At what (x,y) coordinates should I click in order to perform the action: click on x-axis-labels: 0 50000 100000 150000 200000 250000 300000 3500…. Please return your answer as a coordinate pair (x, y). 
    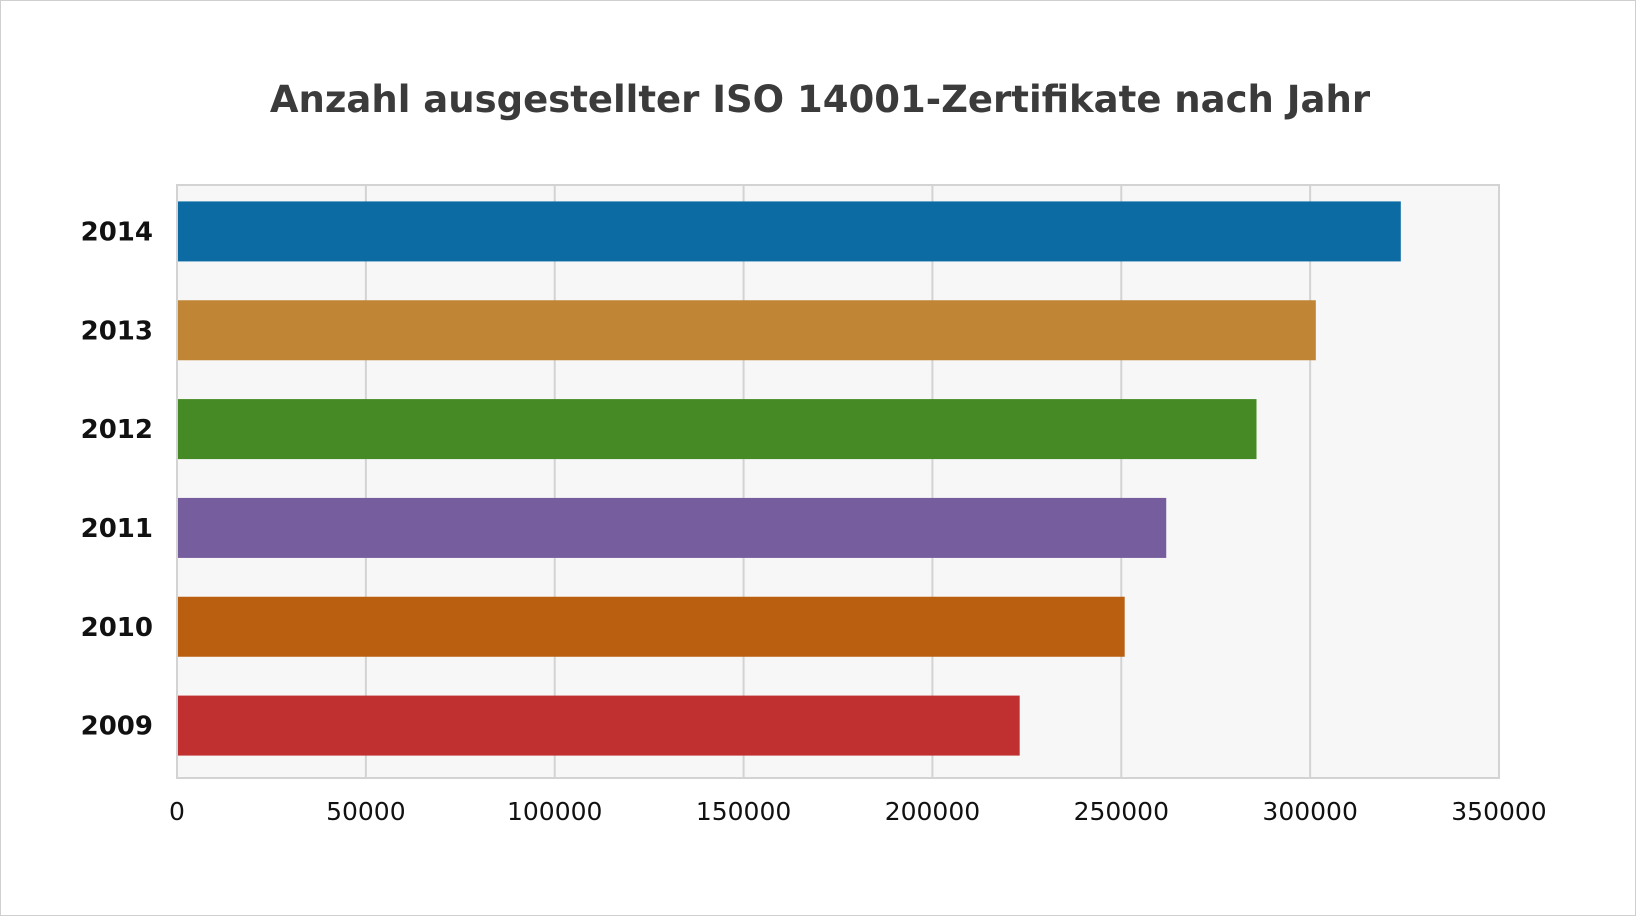
    Looking at the image, I should click on (858, 811).